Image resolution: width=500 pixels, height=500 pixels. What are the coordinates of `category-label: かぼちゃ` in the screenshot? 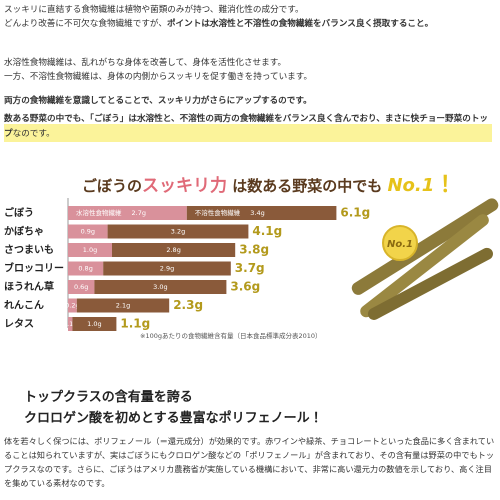 It's located at (24, 231).